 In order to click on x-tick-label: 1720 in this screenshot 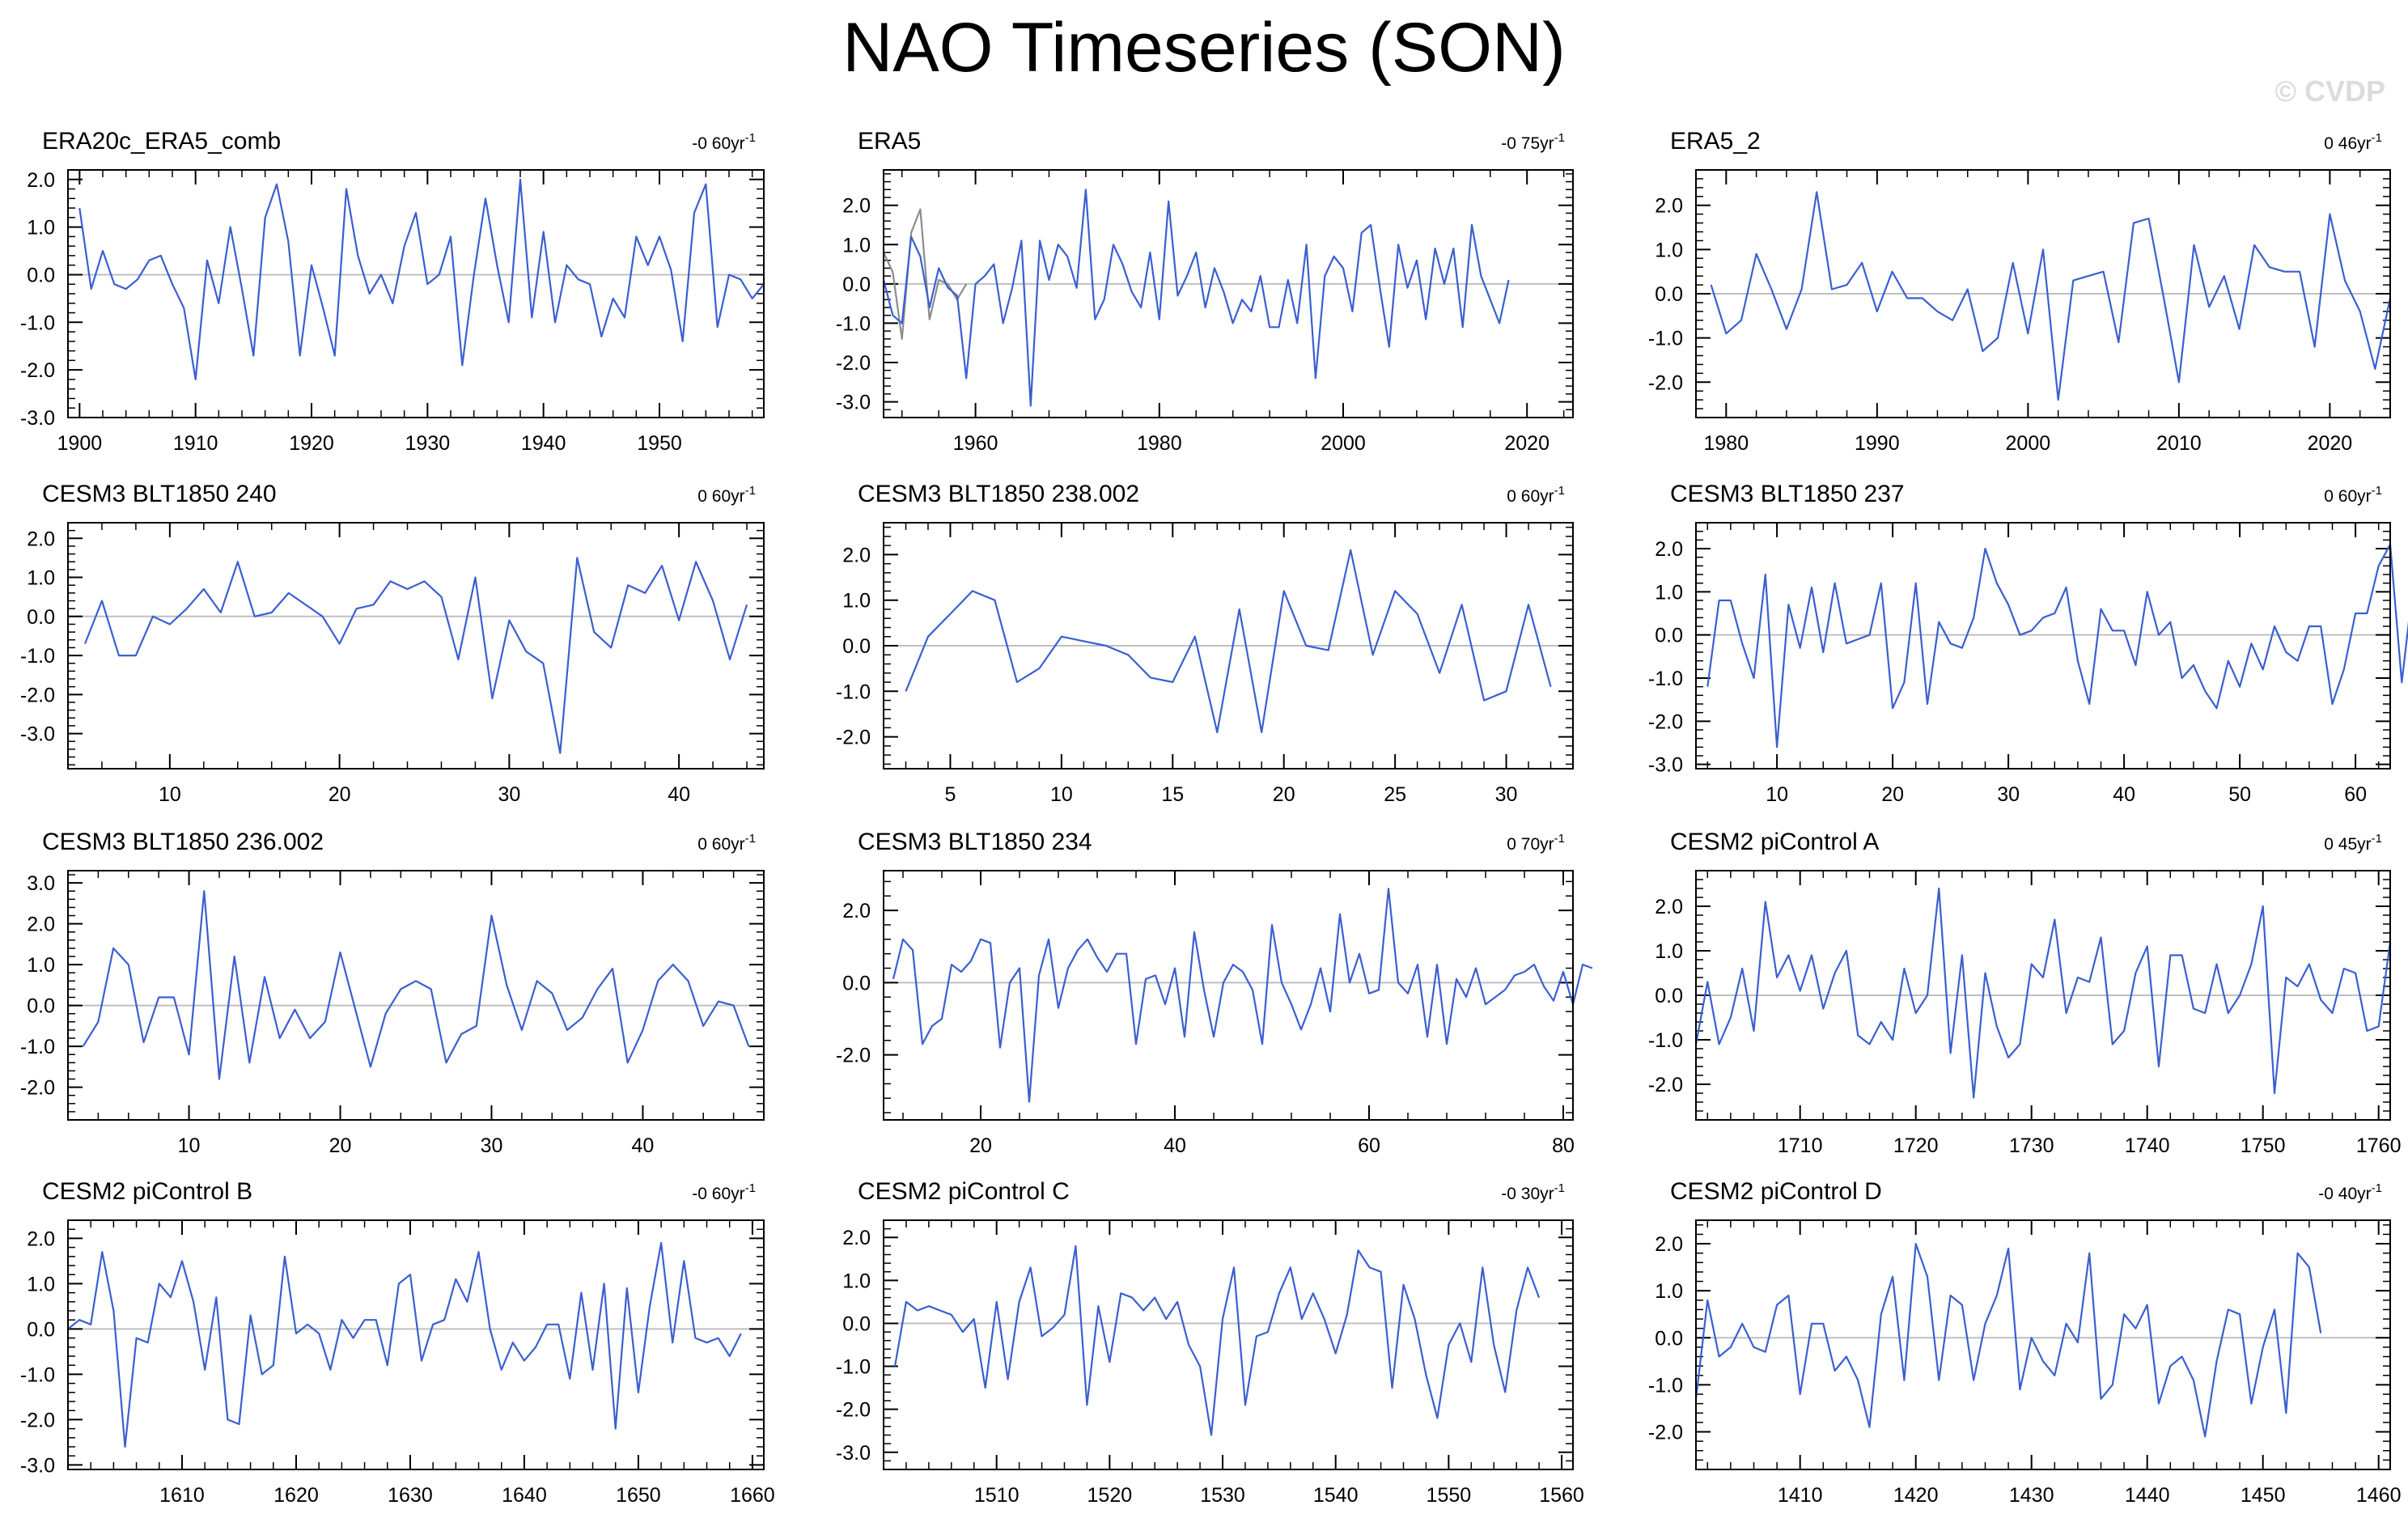, I will do `click(1916, 1145)`.